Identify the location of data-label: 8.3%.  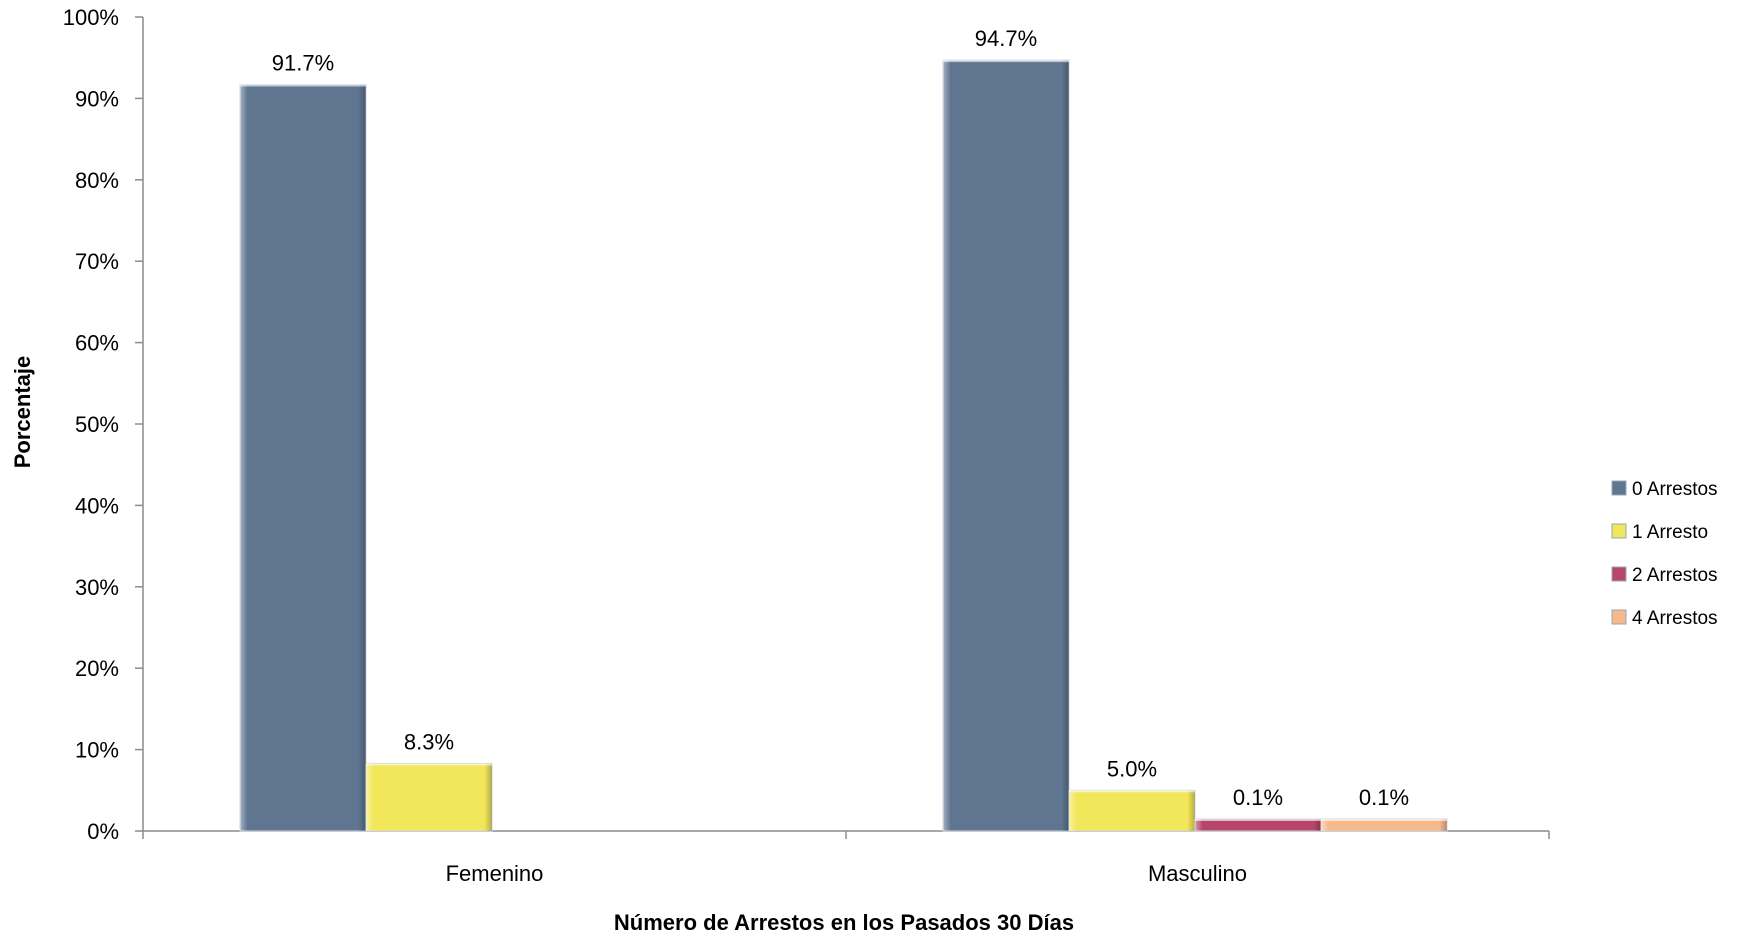
(429, 741).